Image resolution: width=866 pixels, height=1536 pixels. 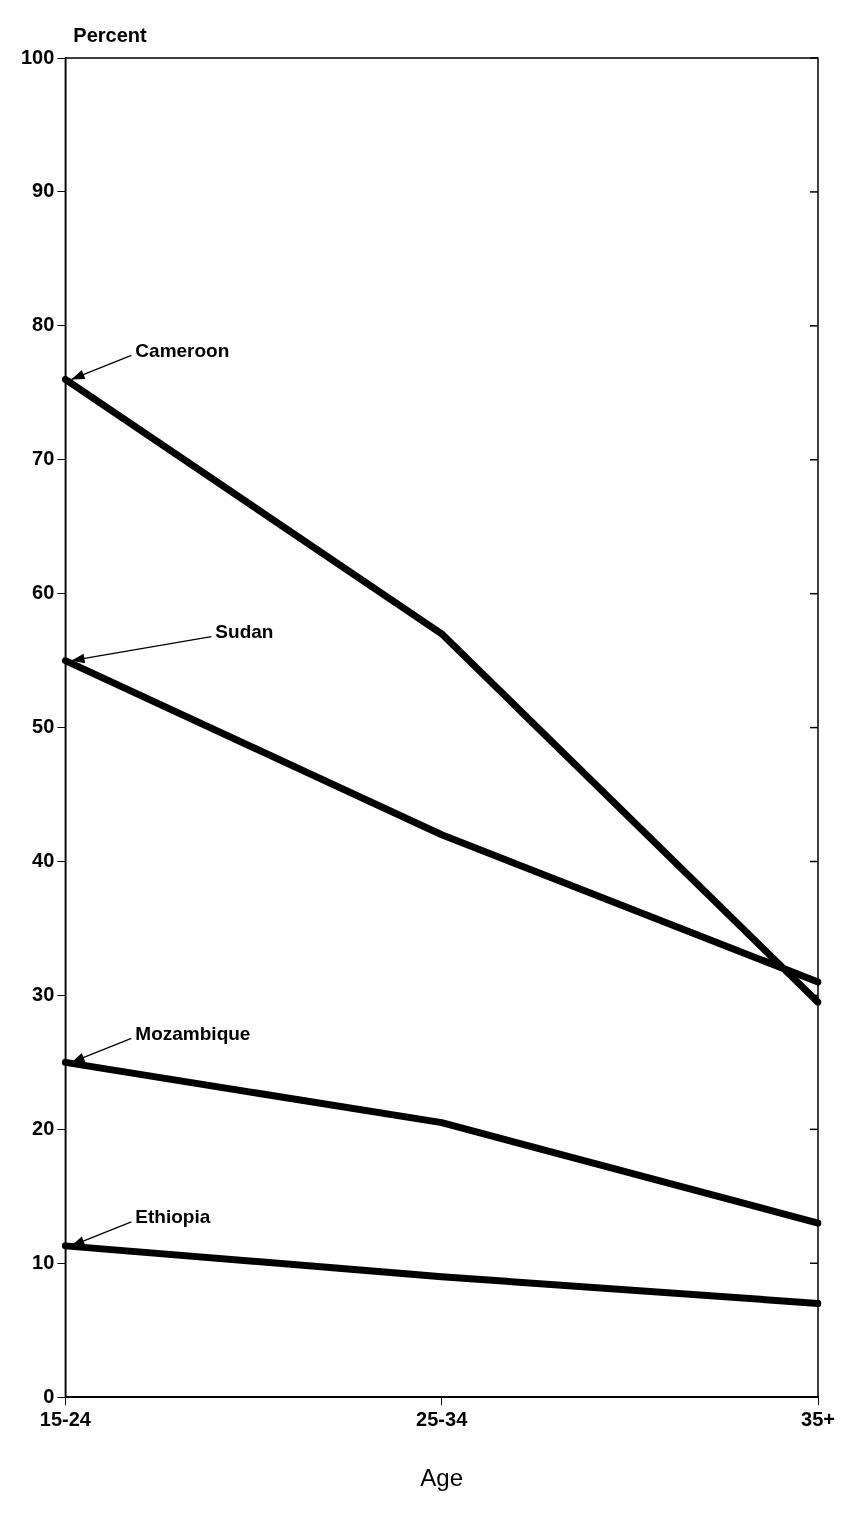 I want to click on y-tick-label: 60, so click(x=43, y=592).